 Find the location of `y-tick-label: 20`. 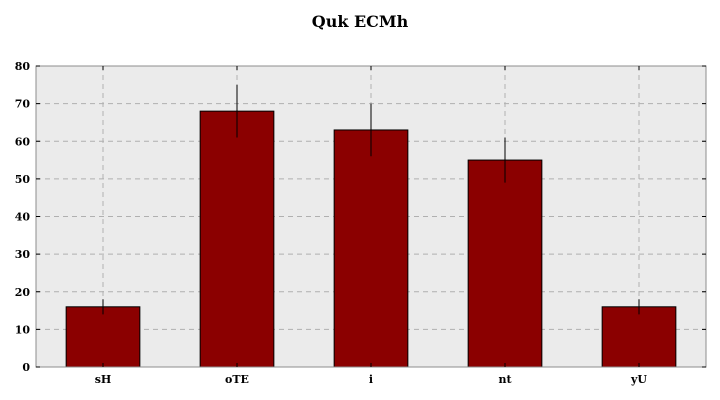

y-tick-label: 20 is located at coordinates (23, 292).